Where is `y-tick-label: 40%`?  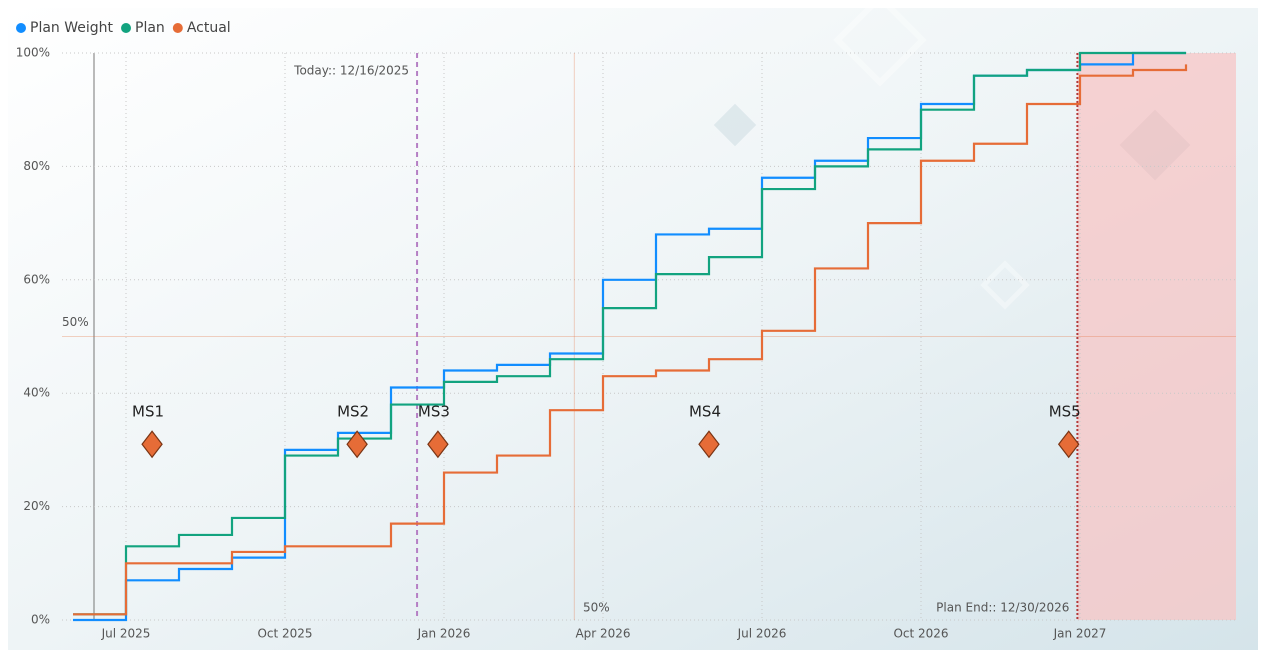 y-tick-label: 40% is located at coordinates (36, 393).